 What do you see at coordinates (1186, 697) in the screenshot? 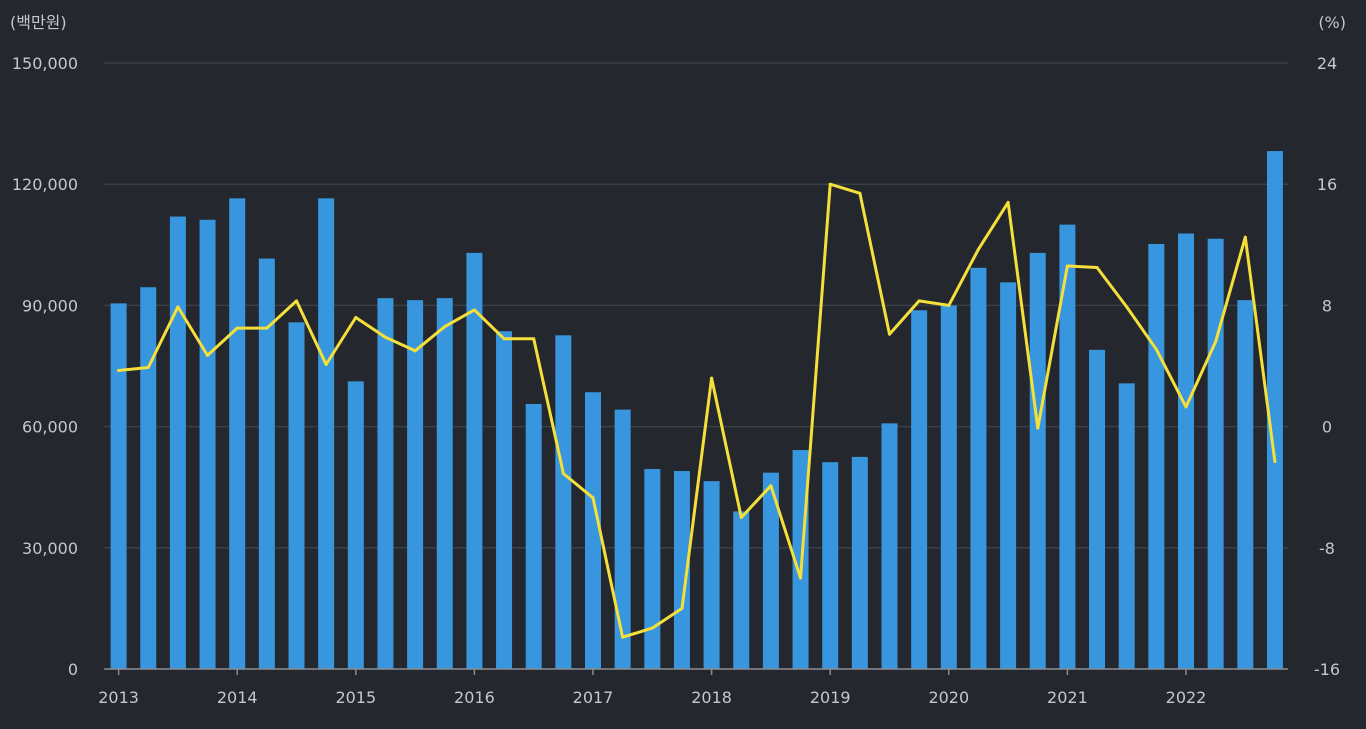
I see `x-axis-tick-label: 2022` at bounding box center [1186, 697].